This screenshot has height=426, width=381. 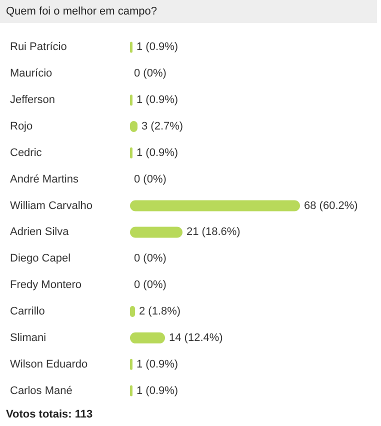 I want to click on y-tick-label: Slimani, so click(x=28, y=338).